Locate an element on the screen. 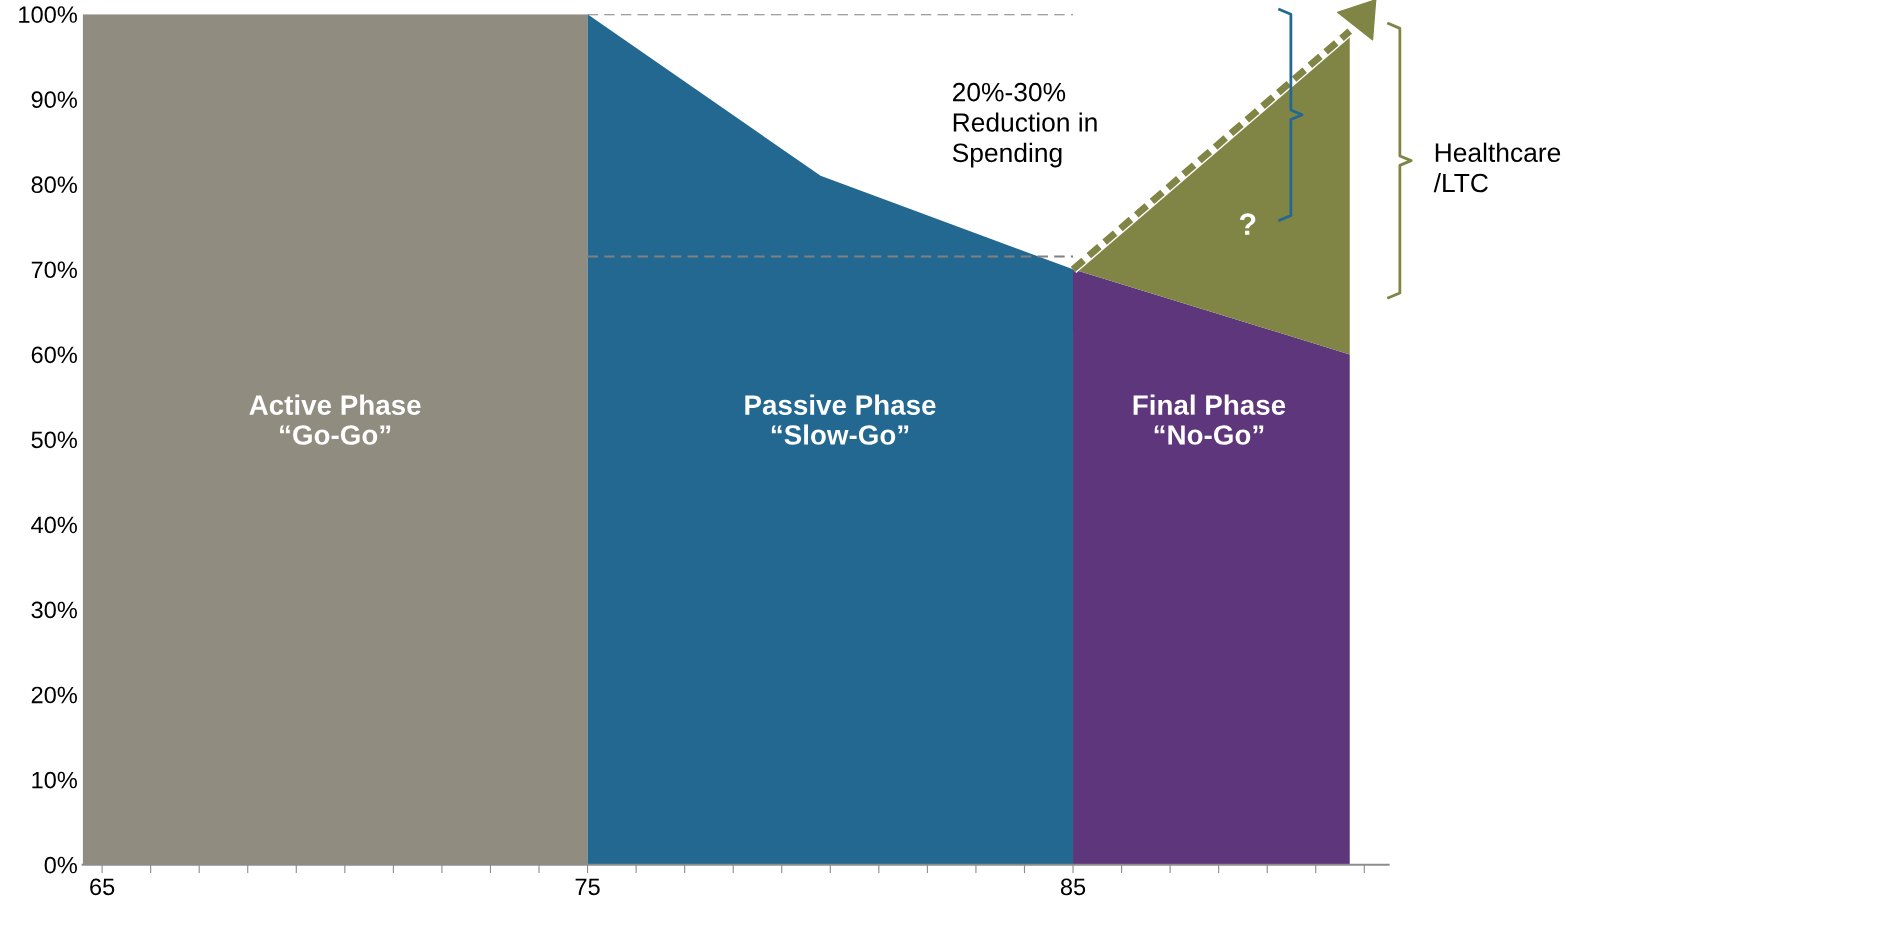 The height and width of the screenshot is (945, 1879). x-tick-label: 85 is located at coordinates (1073, 887).